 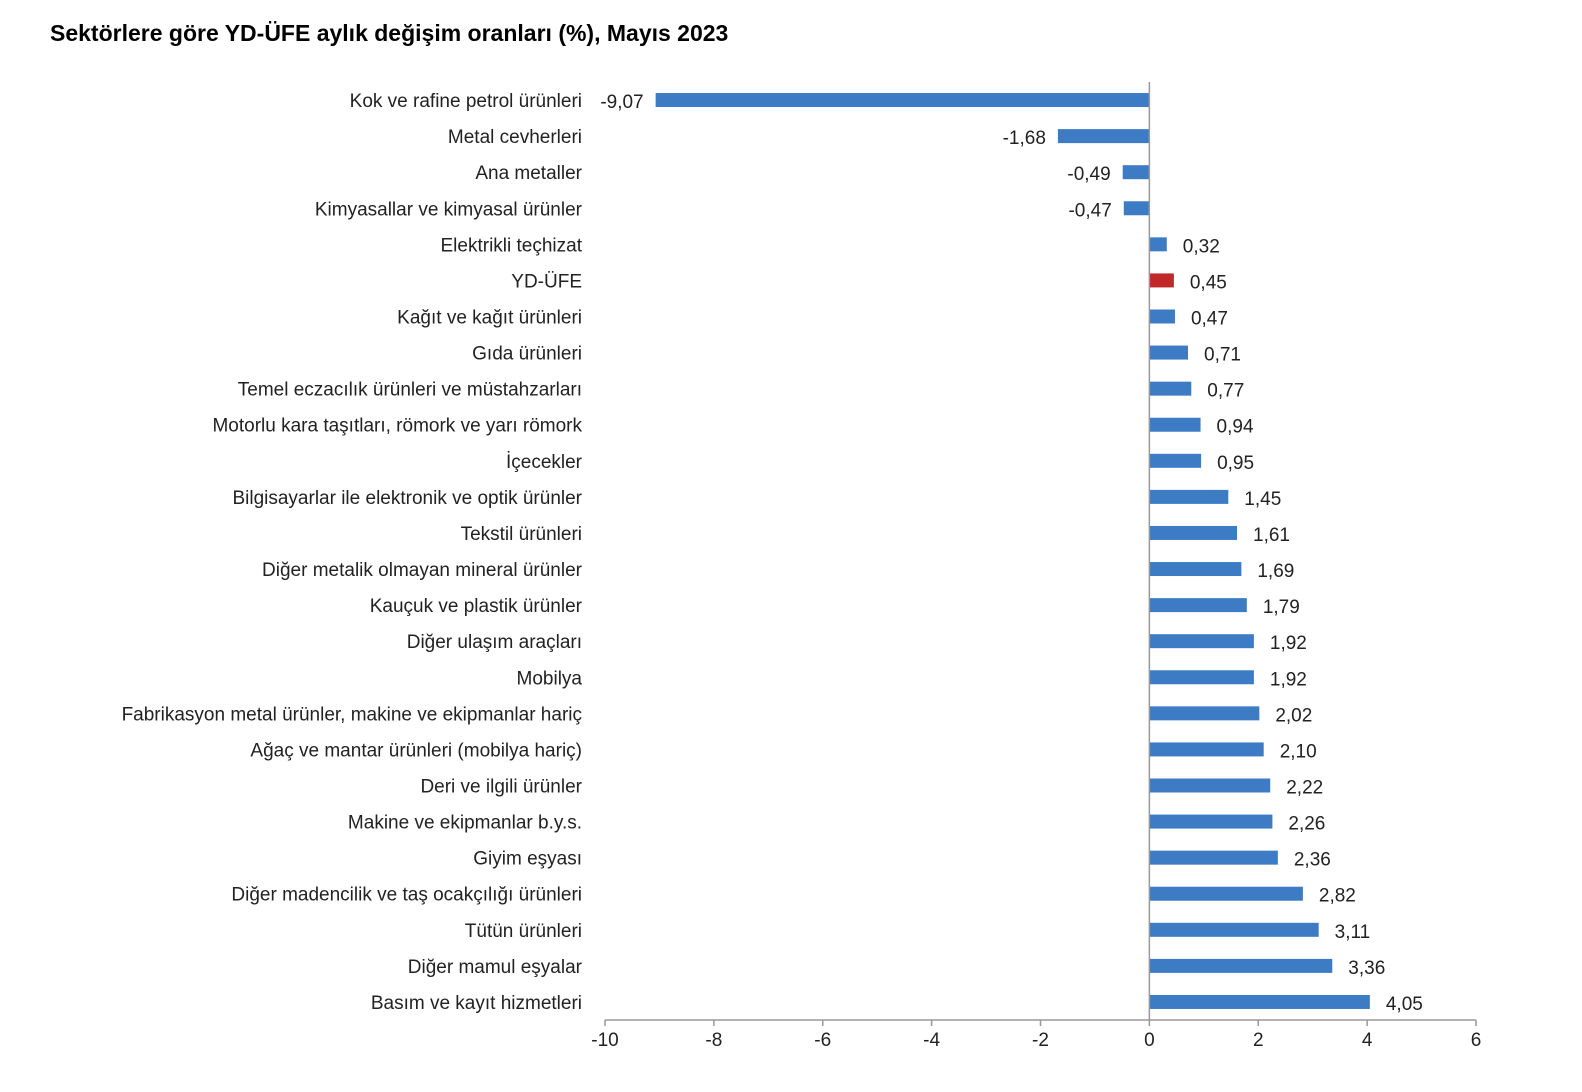 I want to click on x-tick-label: -8, so click(x=713, y=1040).